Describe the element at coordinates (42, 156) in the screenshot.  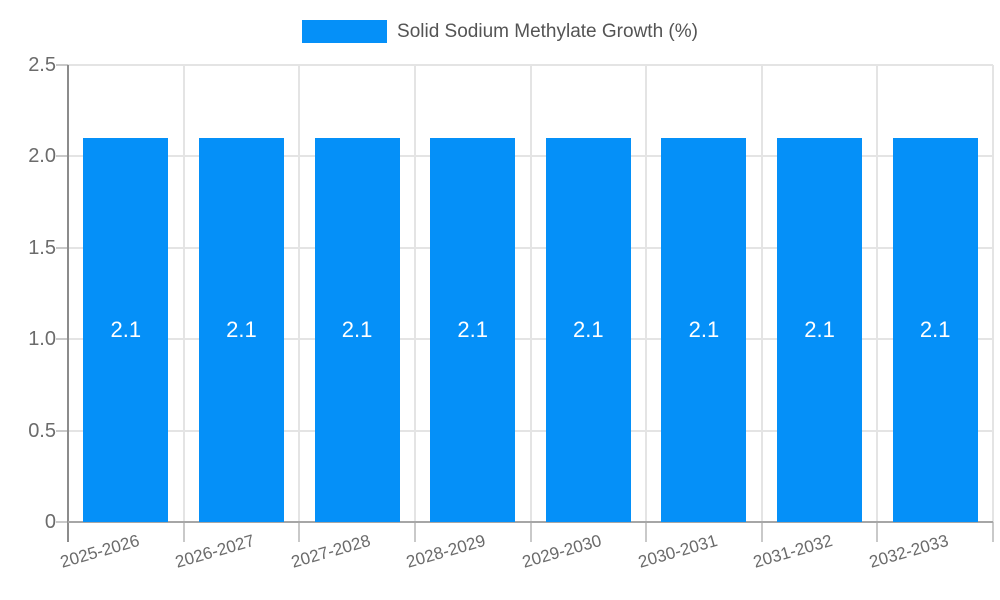
I see `y-tick-label: 2.0` at that location.